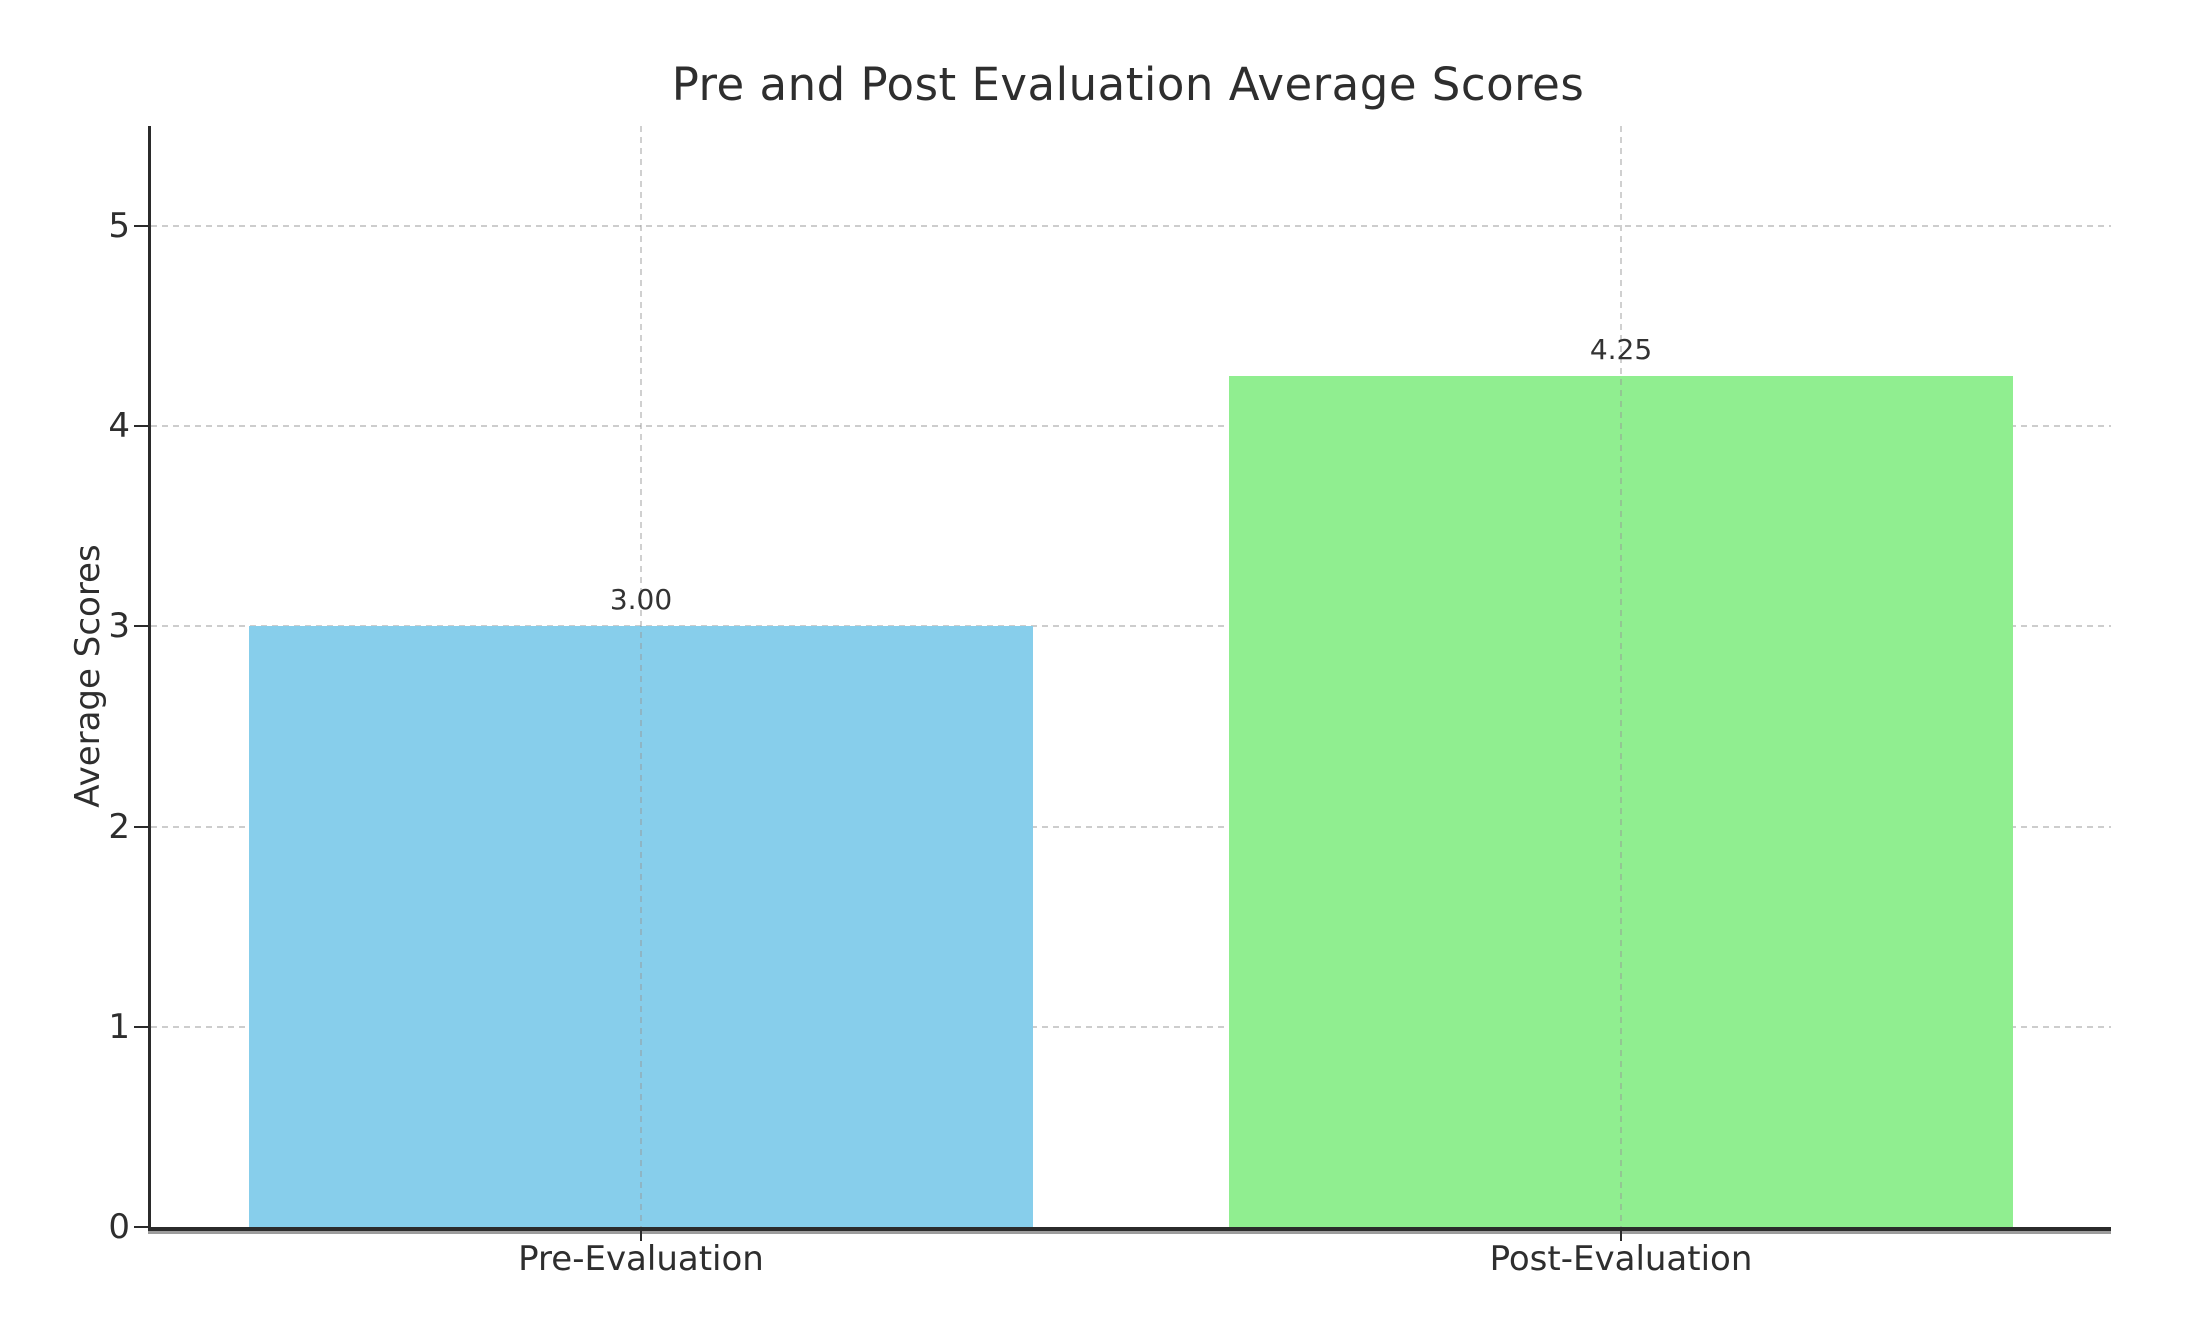  What do you see at coordinates (1128, 84) in the screenshot?
I see `chart-title: Pre and Post Evaluation Average Scores` at bounding box center [1128, 84].